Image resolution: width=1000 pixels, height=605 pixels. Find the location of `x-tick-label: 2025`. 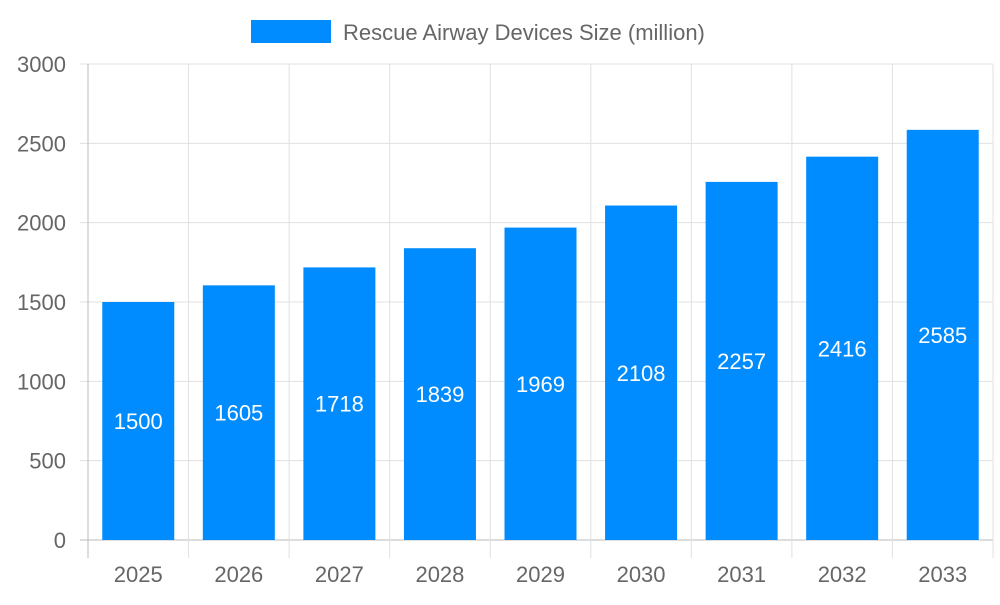

x-tick-label: 2025 is located at coordinates (138, 574).